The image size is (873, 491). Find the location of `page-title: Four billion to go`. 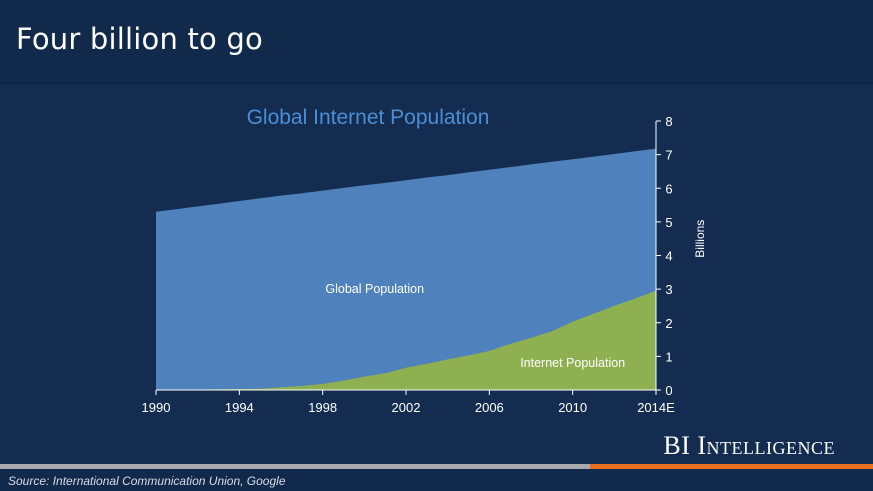

page-title: Four billion to go is located at coordinates (139, 39).